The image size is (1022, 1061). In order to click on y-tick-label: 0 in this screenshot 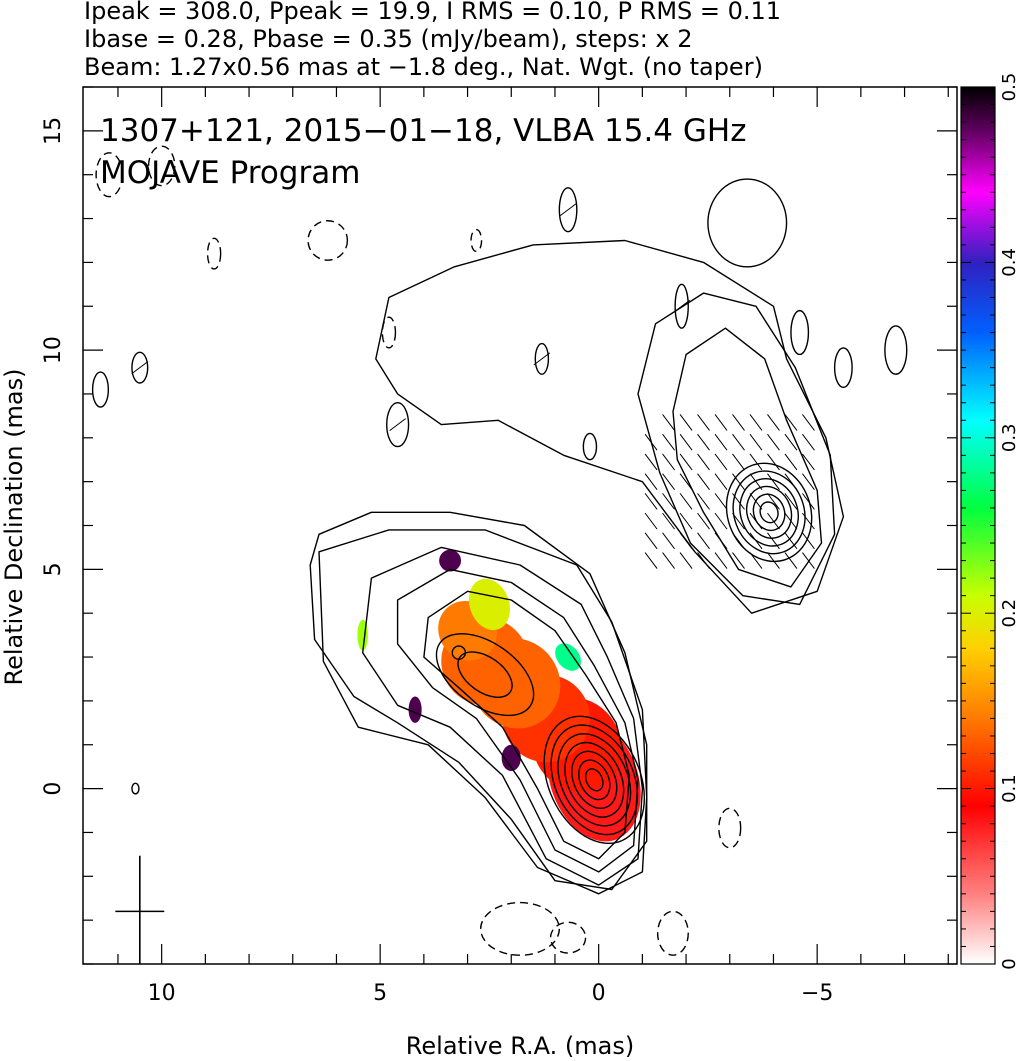, I will do `click(53, 789)`.